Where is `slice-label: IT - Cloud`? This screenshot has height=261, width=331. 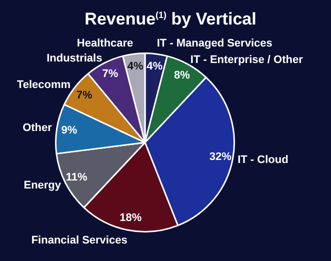
slice-label: IT - Cloud is located at coordinates (263, 160).